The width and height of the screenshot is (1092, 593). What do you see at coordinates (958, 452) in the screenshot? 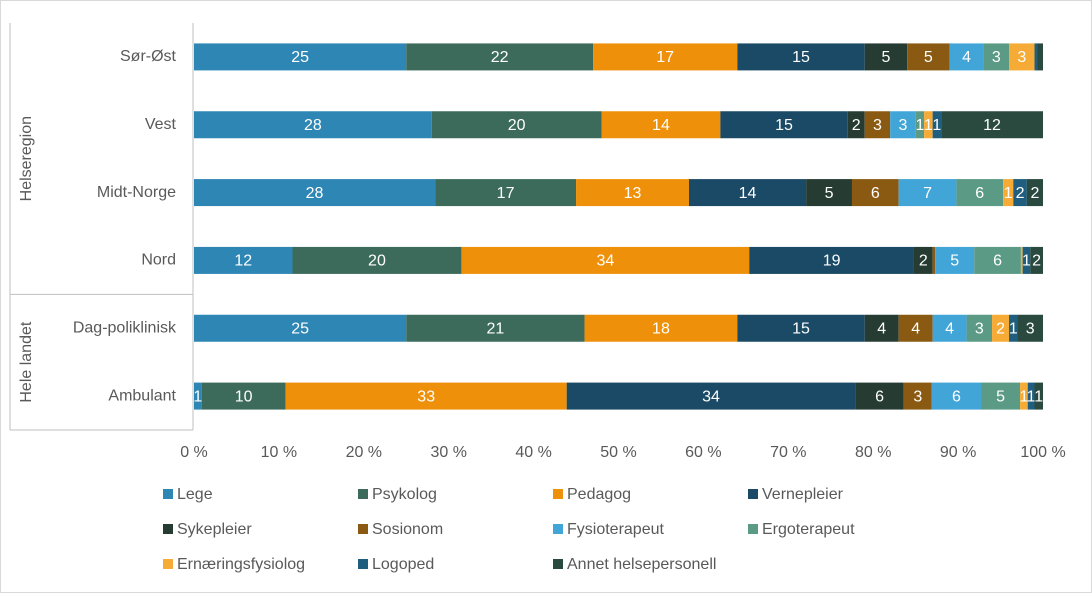
I see `x-tick-label: 90 %` at bounding box center [958, 452].